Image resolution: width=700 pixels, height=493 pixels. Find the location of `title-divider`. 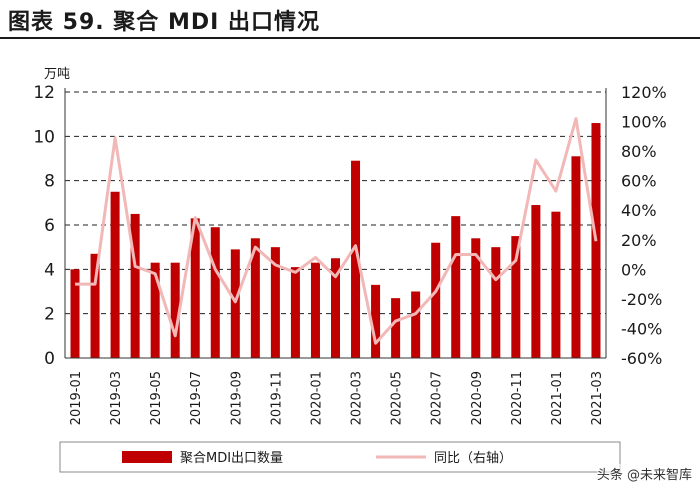

title-divider is located at coordinates (350, 38).